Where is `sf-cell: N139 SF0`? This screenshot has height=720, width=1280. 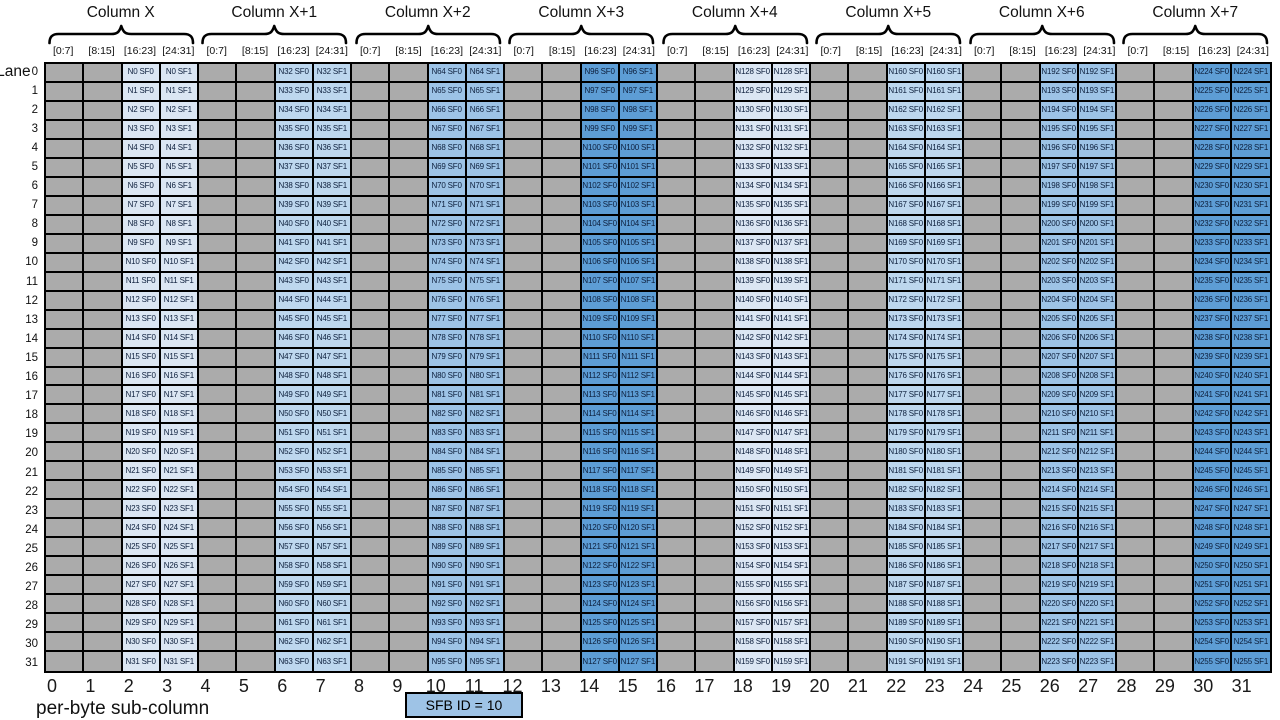 sf-cell: N139 SF0 is located at coordinates (753, 282).